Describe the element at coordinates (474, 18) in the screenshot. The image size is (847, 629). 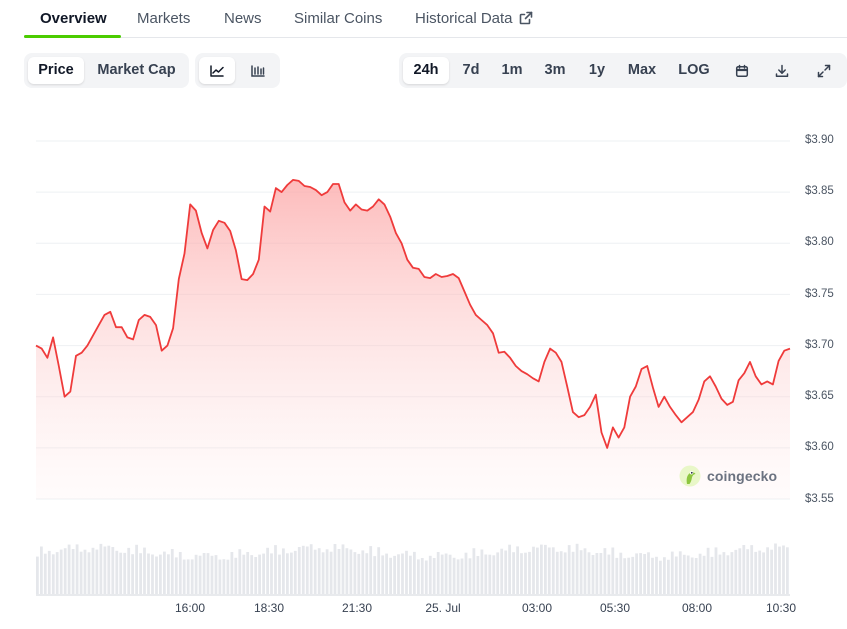
I see `tab-historical-data: Historical Data` at that location.